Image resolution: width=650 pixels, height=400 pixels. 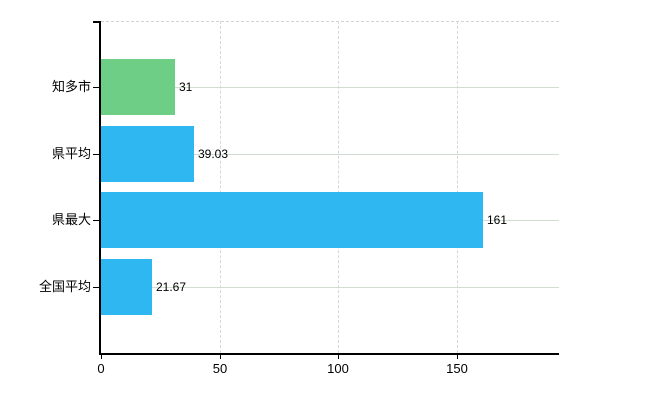 What do you see at coordinates (71, 219) in the screenshot?
I see `category-label: 県最大` at bounding box center [71, 219].